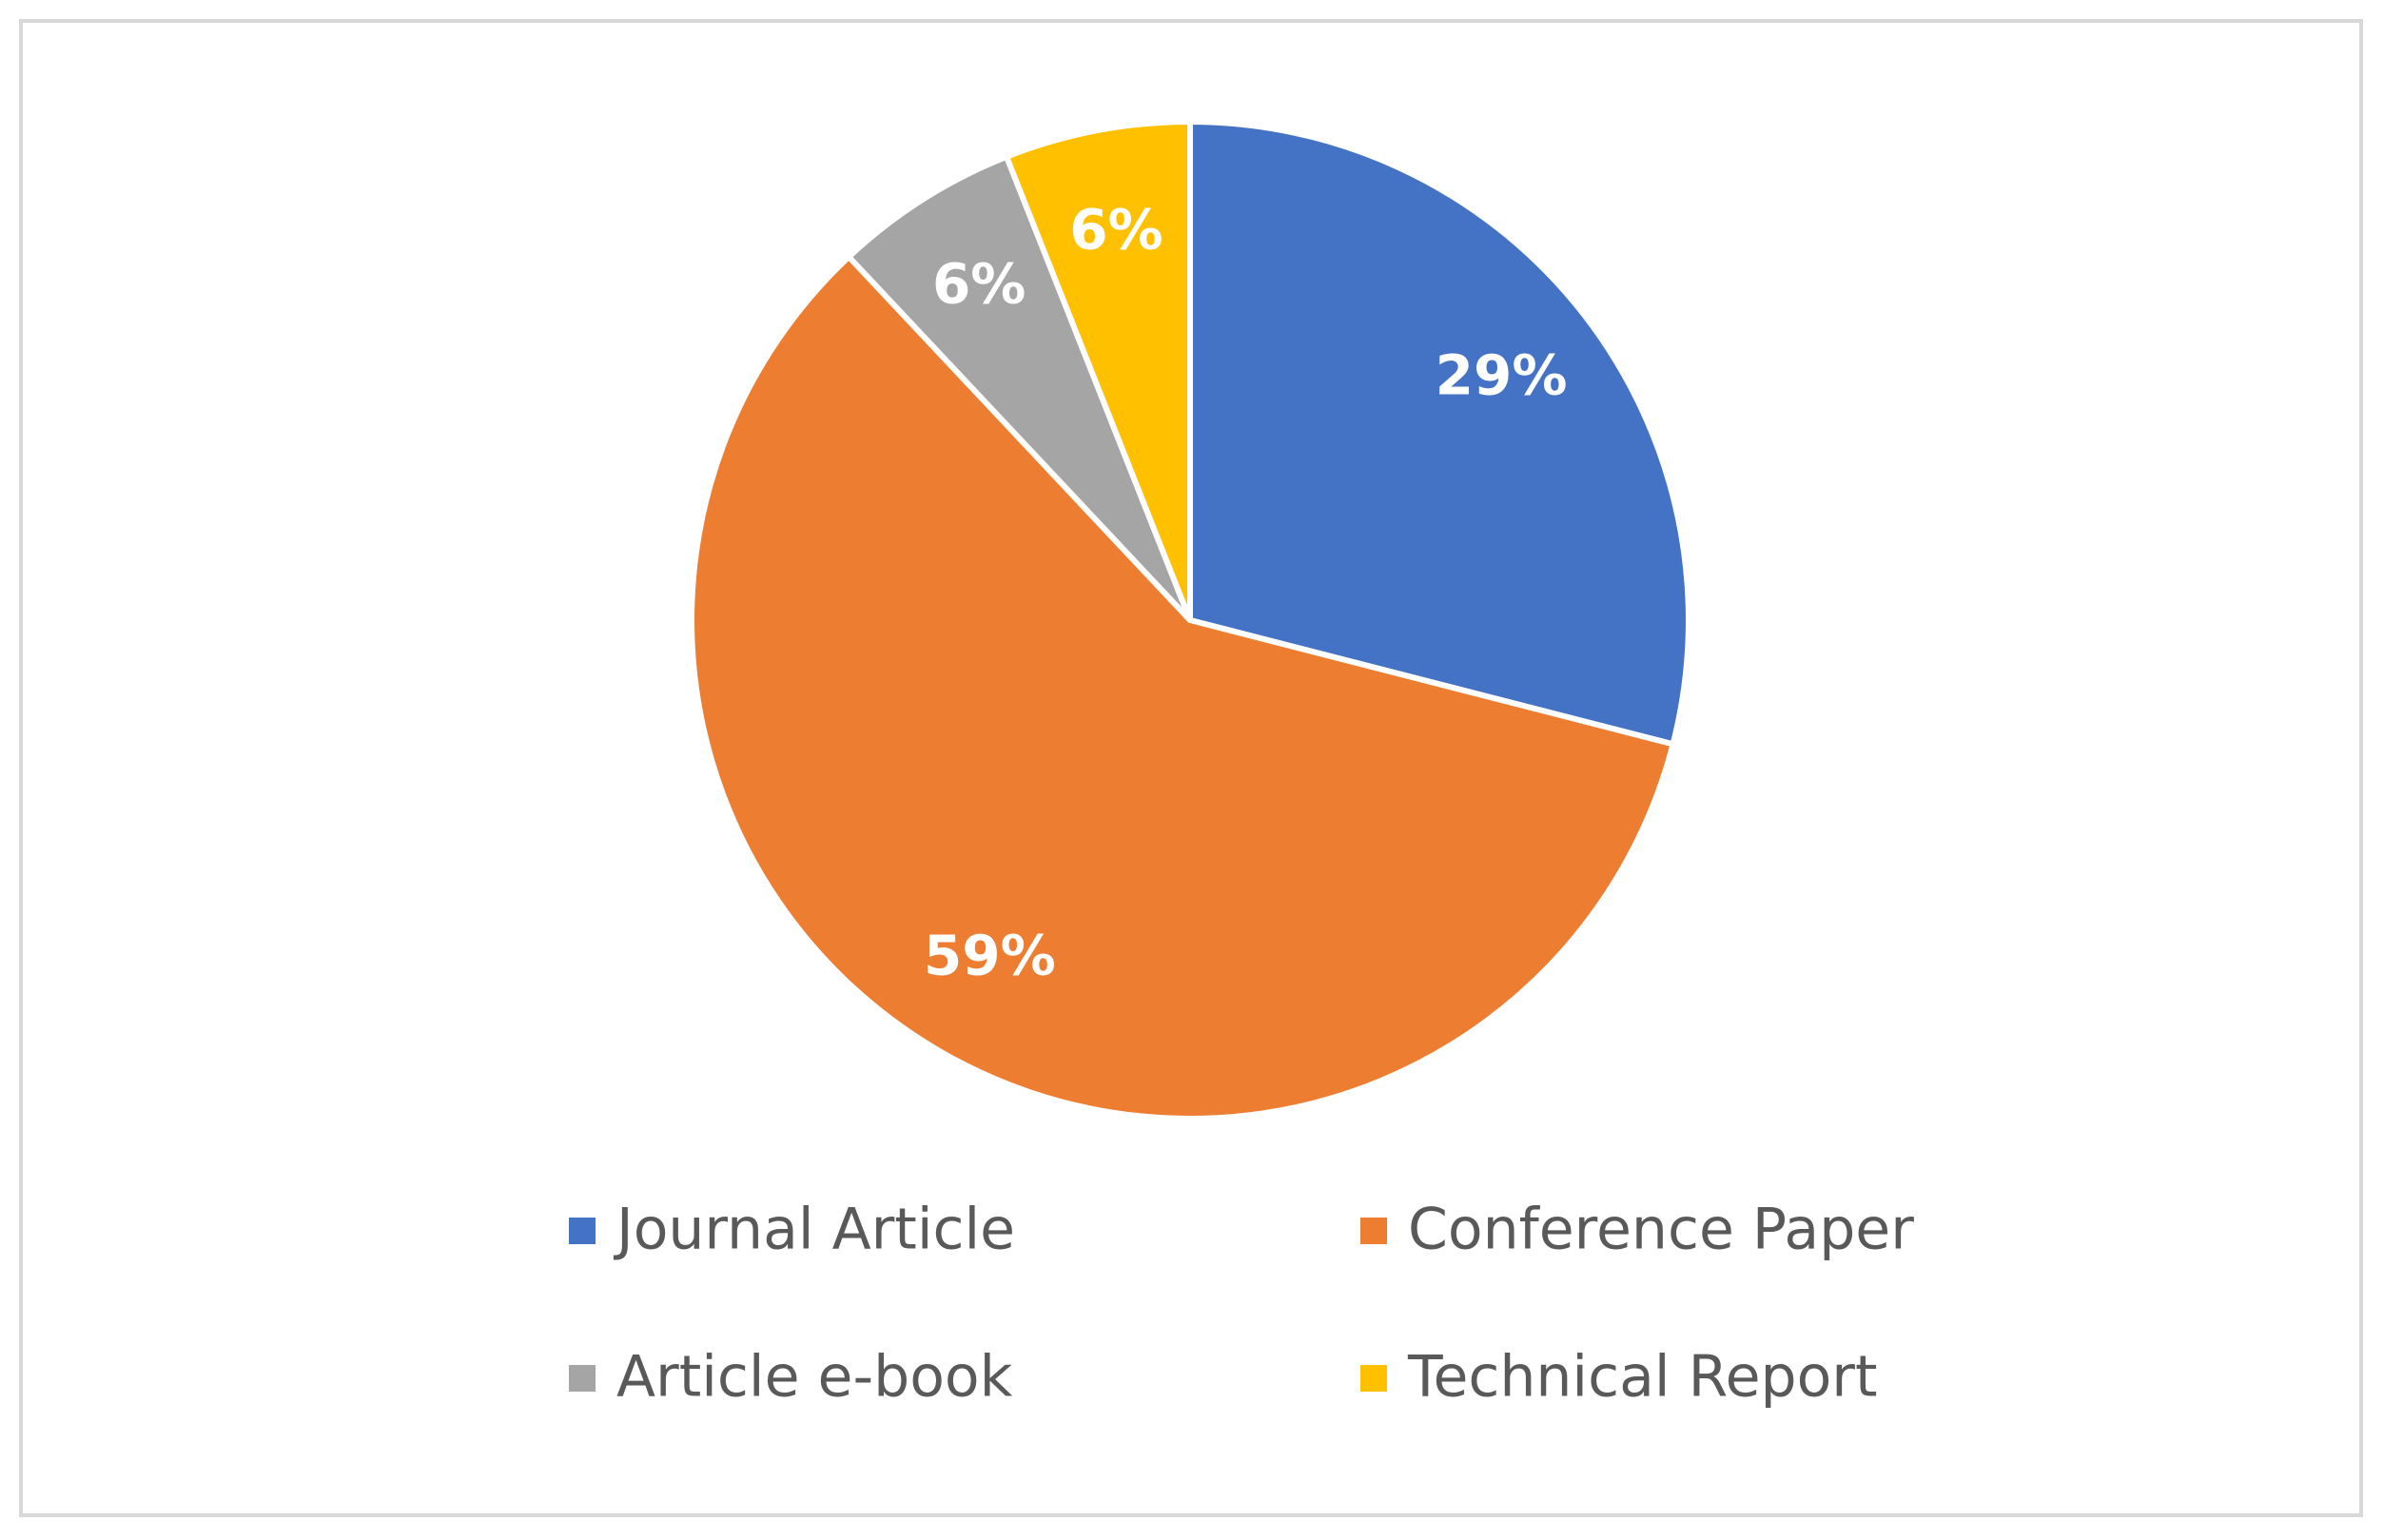  I want to click on value-label: 59%, so click(990, 955).